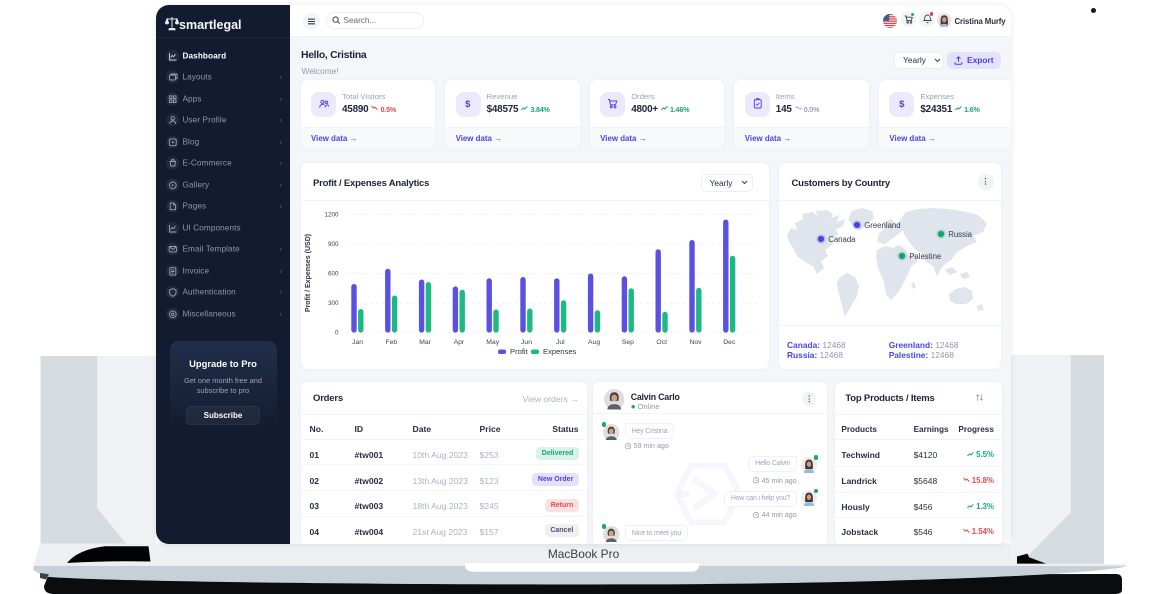 This screenshot has width=1175, height=594. I want to click on svg-text: Greenland, so click(882, 225).